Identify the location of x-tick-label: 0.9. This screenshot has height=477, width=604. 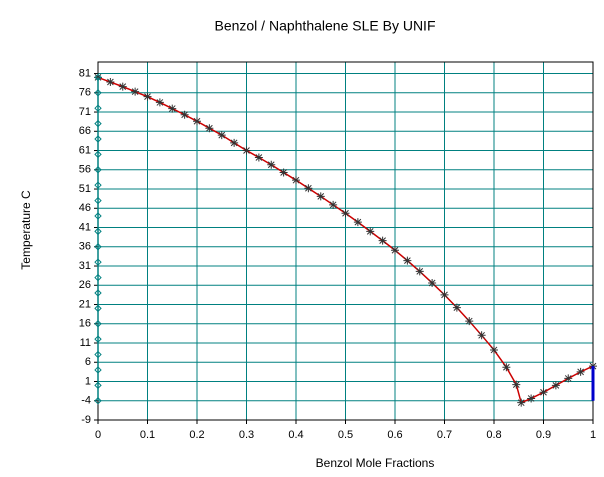
(543, 435).